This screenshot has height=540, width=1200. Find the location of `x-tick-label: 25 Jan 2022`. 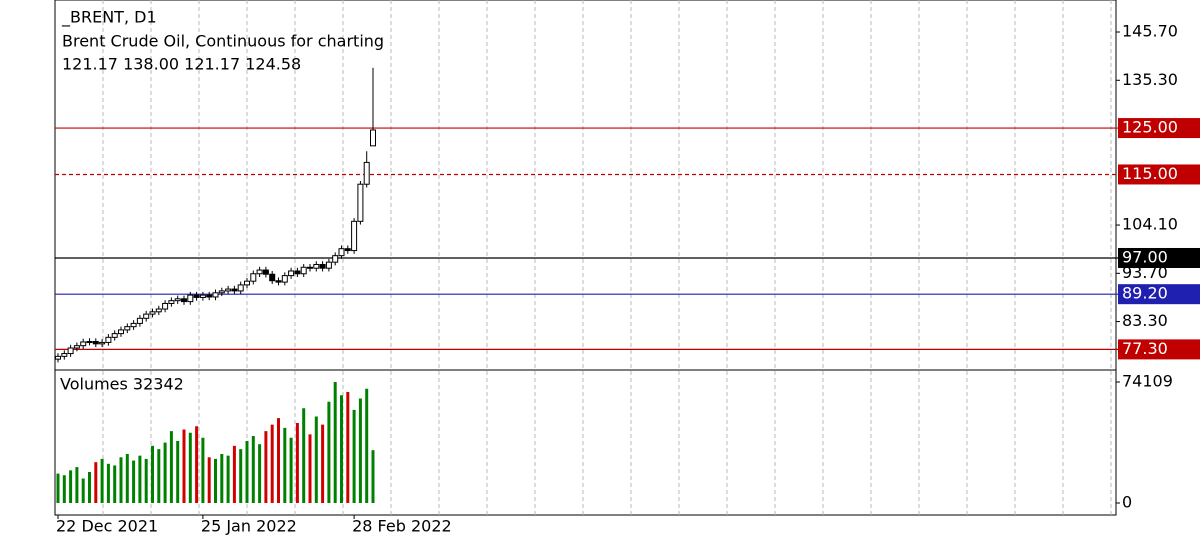

x-tick-label: 25 Jan 2022 is located at coordinates (249, 526).